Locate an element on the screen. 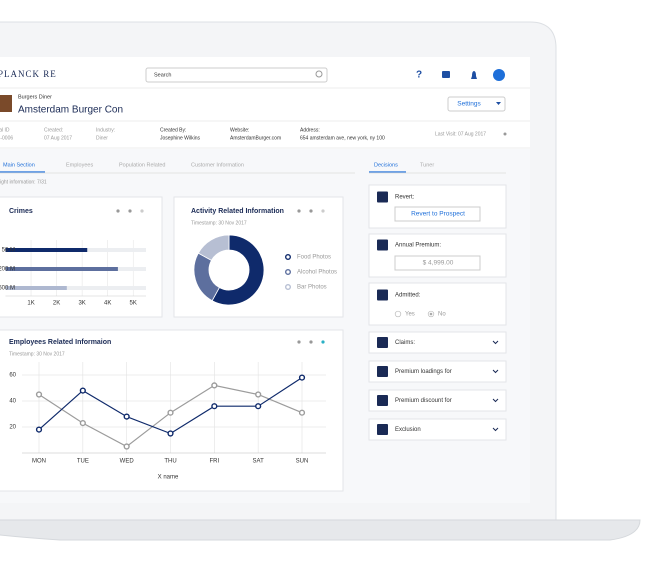 This screenshot has width=670, height=583. business-image is located at coordinates (6, 103).